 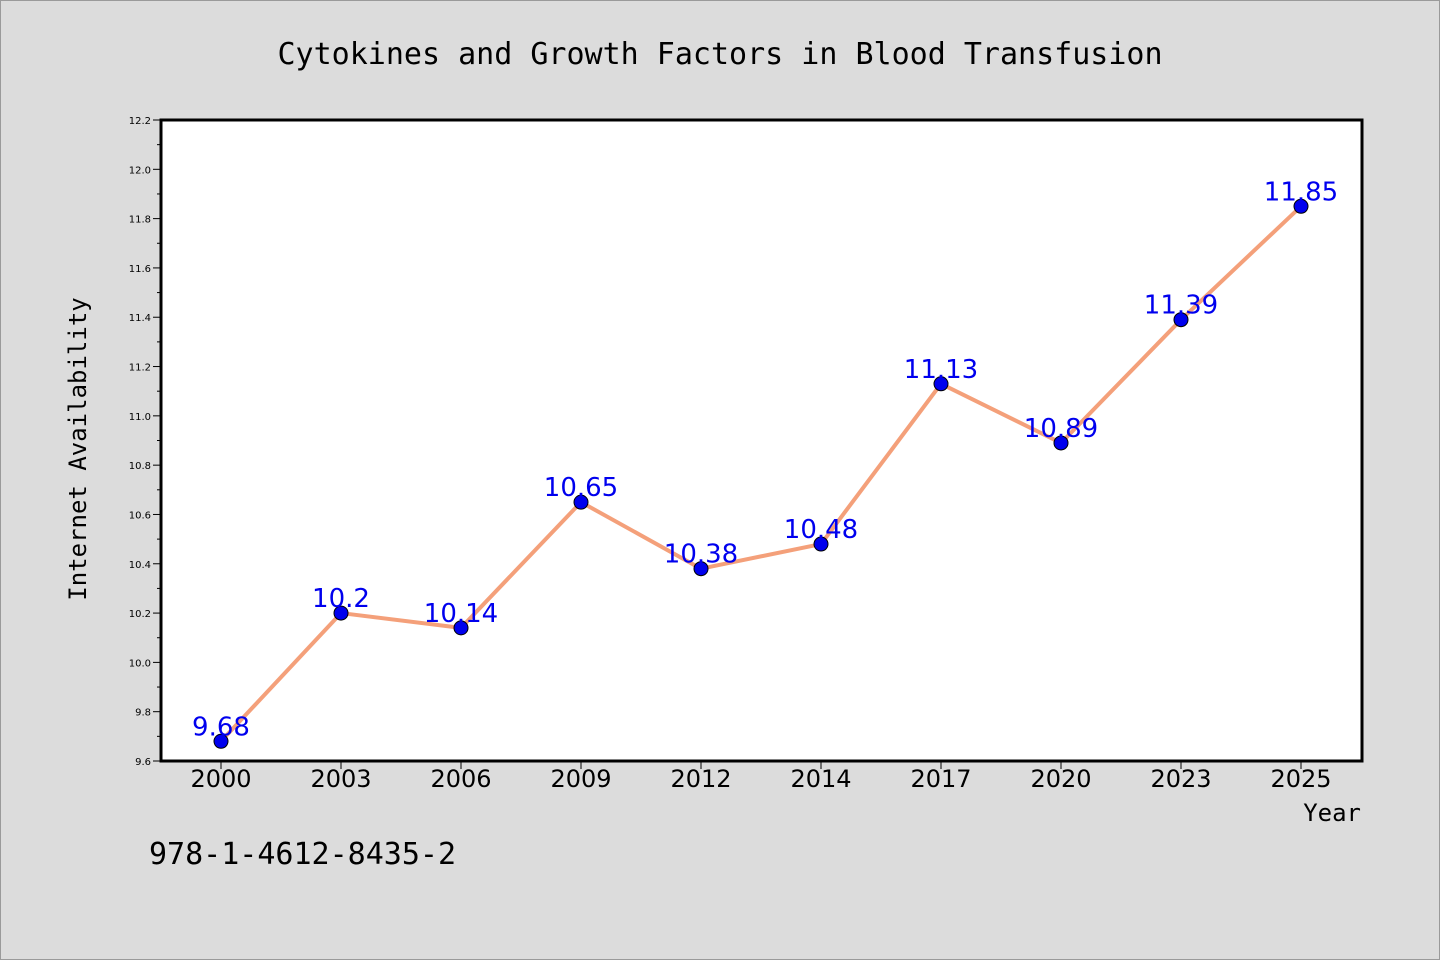 What do you see at coordinates (143, 713) in the screenshot?
I see `y-tick-label: 9.8` at bounding box center [143, 713].